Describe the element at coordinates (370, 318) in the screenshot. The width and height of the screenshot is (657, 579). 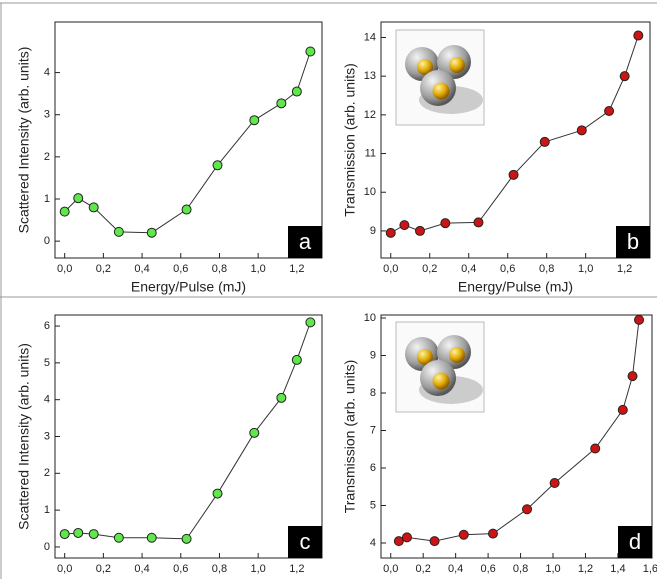
I see `y-tick-label: 10` at that location.